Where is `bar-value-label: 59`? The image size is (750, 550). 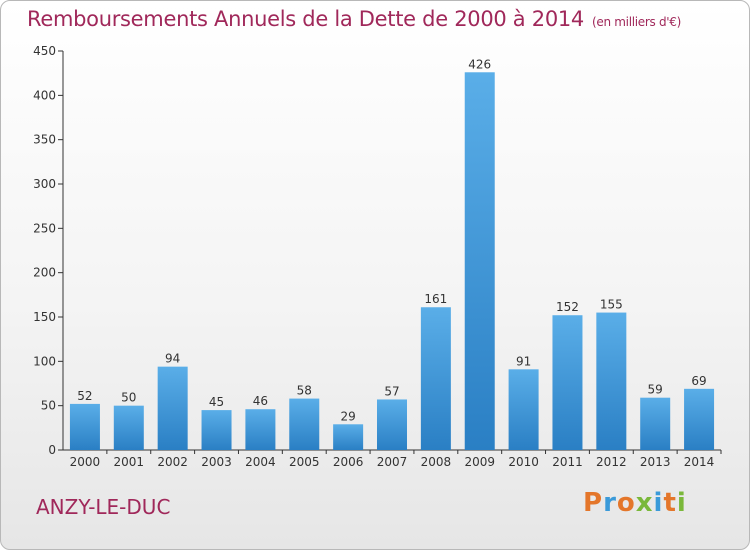
bar-value-label: 59 is located at coordinates (655, 390).